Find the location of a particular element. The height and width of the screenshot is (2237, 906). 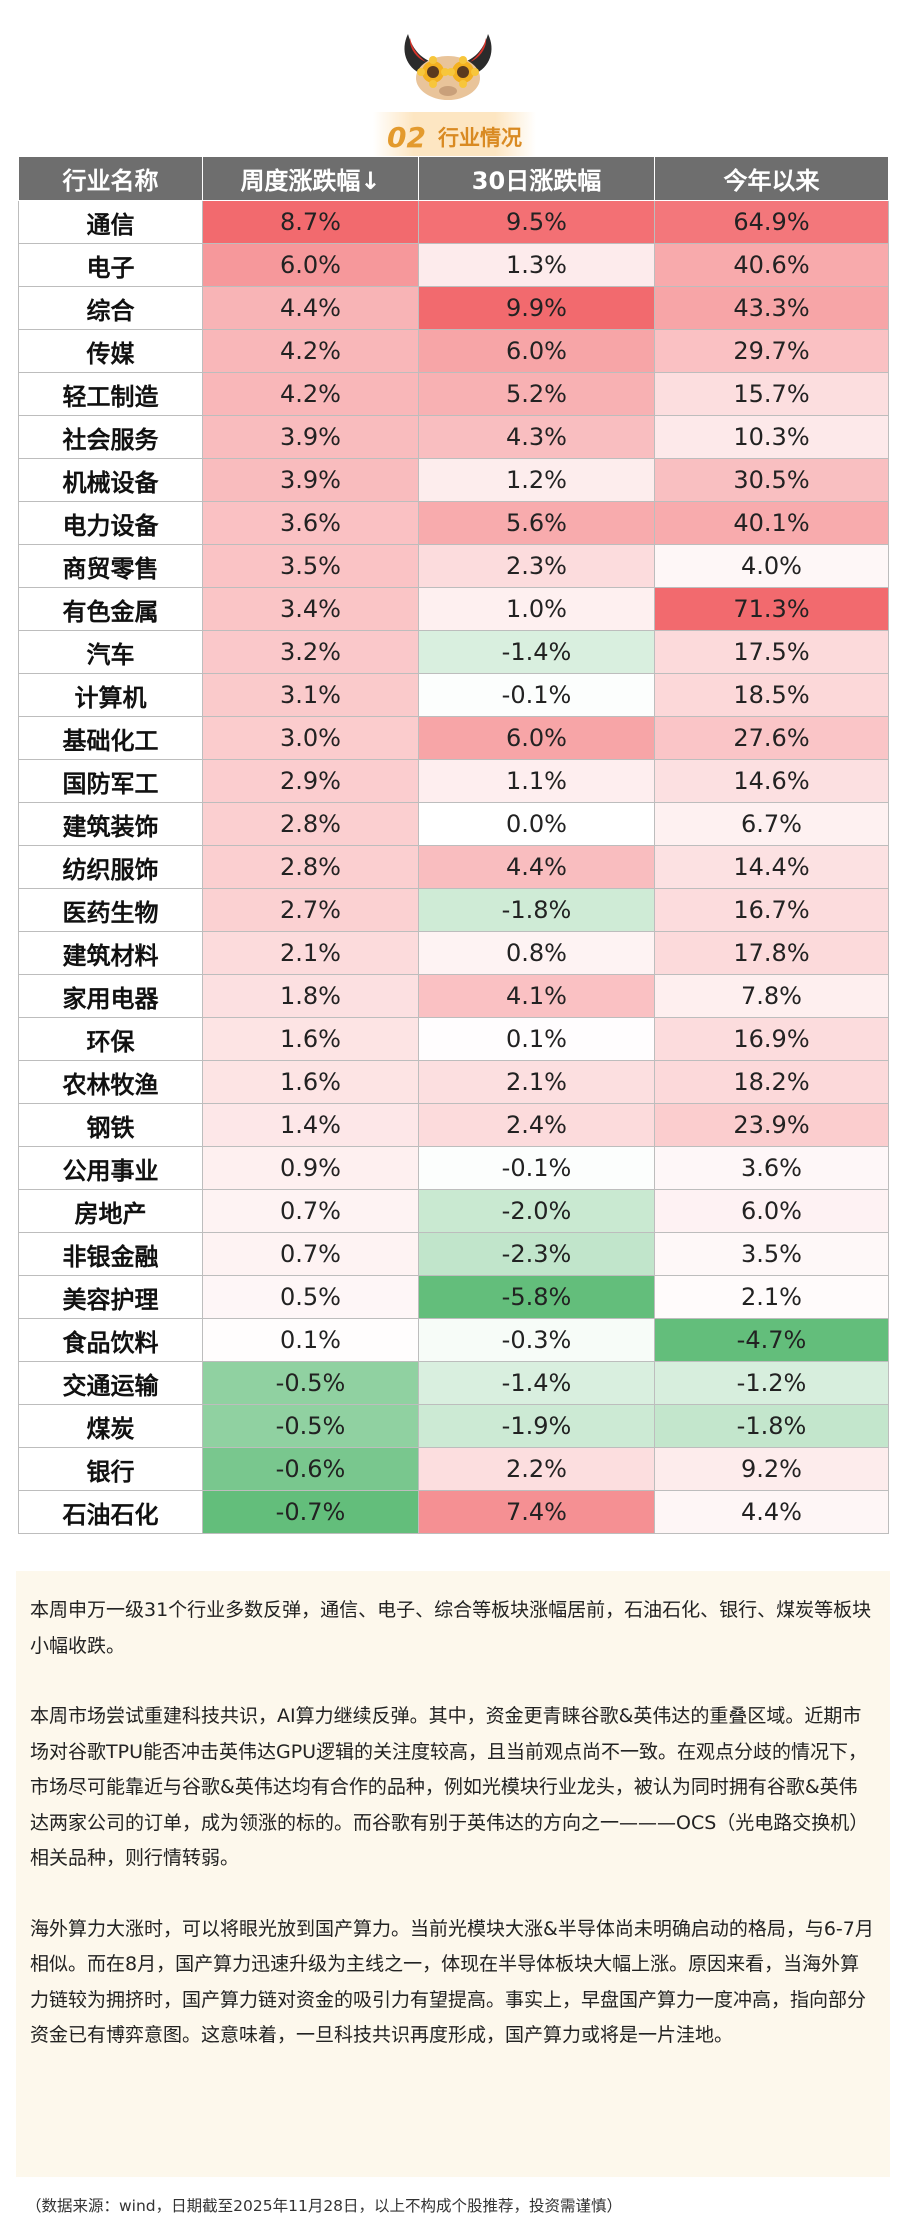

weekly-change-cell: 8.7% is located at coordinates (310, 222).